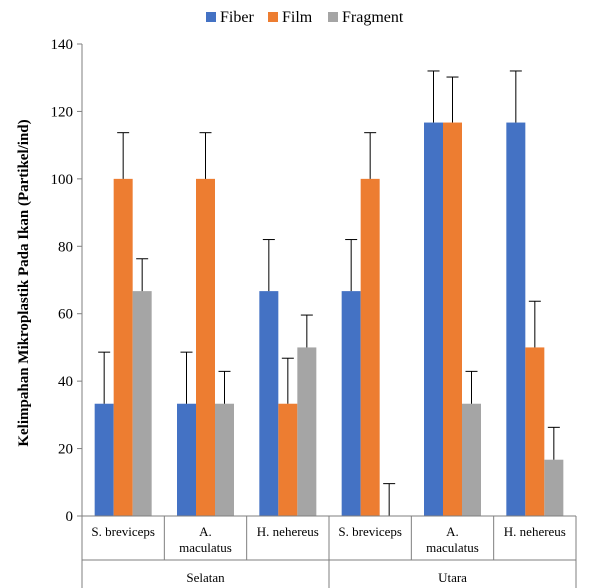 The image size is (589, 588). I want to click on y-tick-label: 120, so click(62, 112).